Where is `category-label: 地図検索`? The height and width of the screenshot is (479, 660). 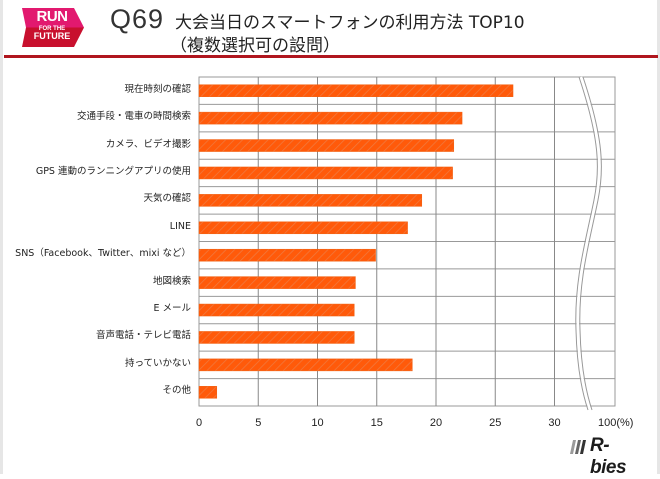
category-label: 地図検索 is located at coordinates (171, 281).